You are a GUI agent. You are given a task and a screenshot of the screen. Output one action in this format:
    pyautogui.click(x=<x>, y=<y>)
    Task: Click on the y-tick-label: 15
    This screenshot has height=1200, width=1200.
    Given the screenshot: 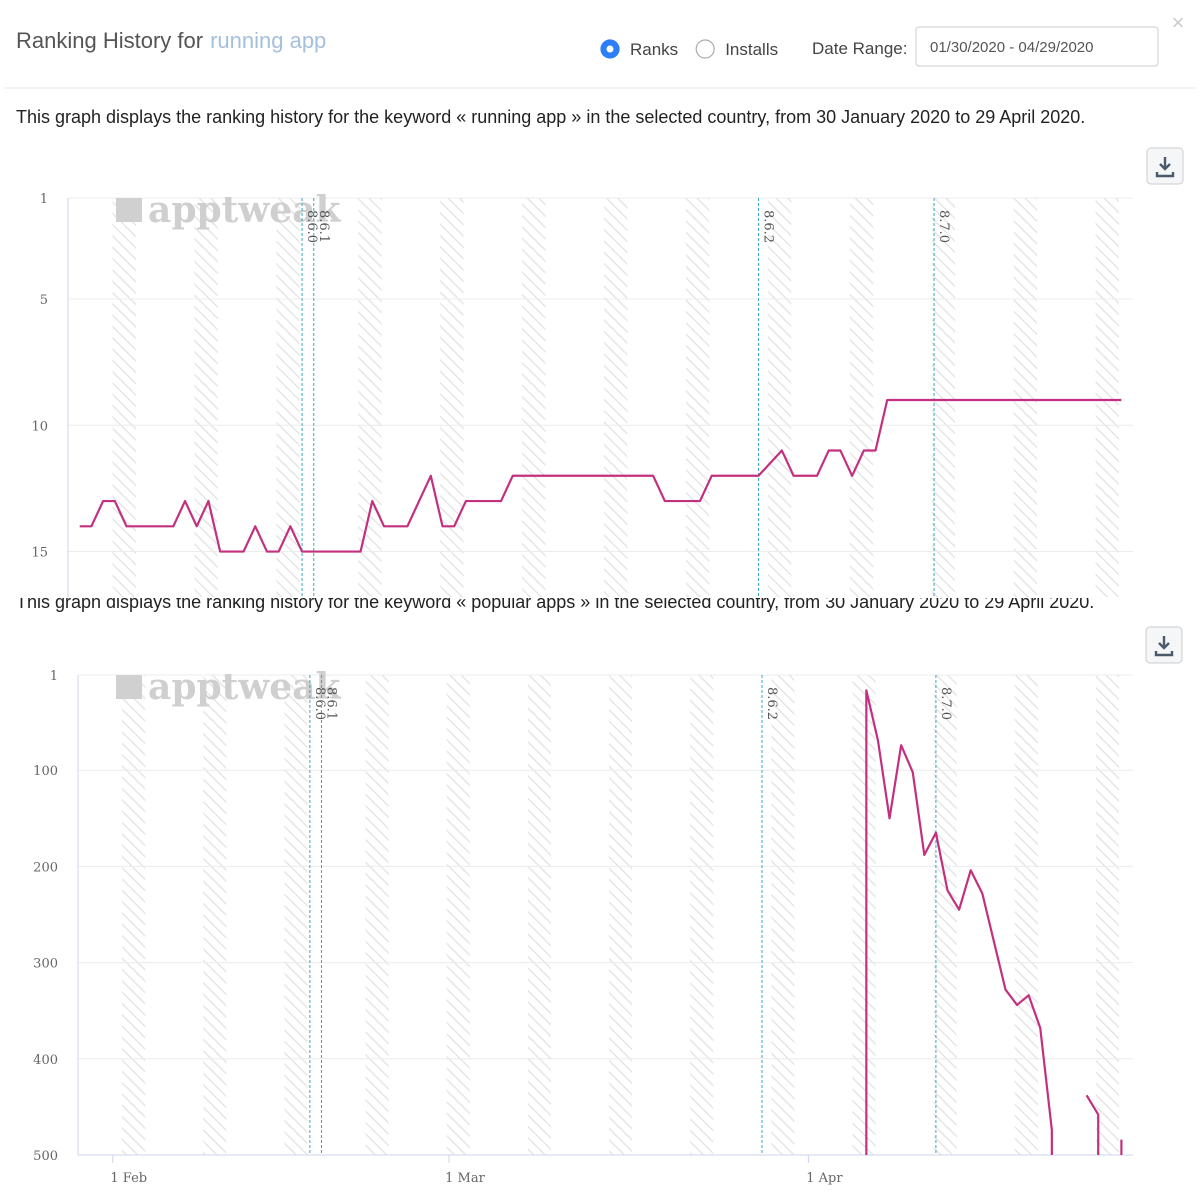 What is the action you would take?
    pyautogui.click(x=39, y=553)
    